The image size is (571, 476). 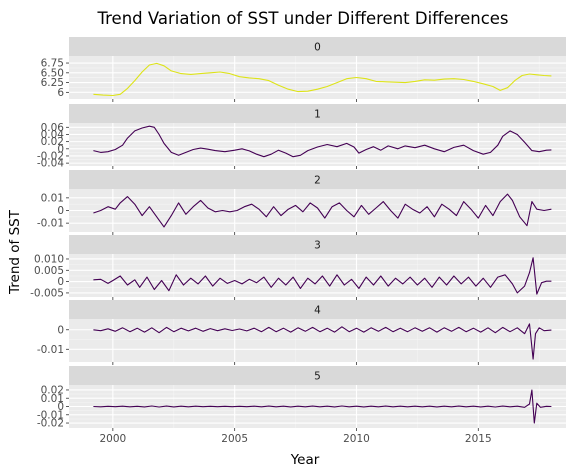 What do you see at coordinates (305, 460) in the screenshot?
I see `x-axis-title: Year` at bounding box center [305, 460].